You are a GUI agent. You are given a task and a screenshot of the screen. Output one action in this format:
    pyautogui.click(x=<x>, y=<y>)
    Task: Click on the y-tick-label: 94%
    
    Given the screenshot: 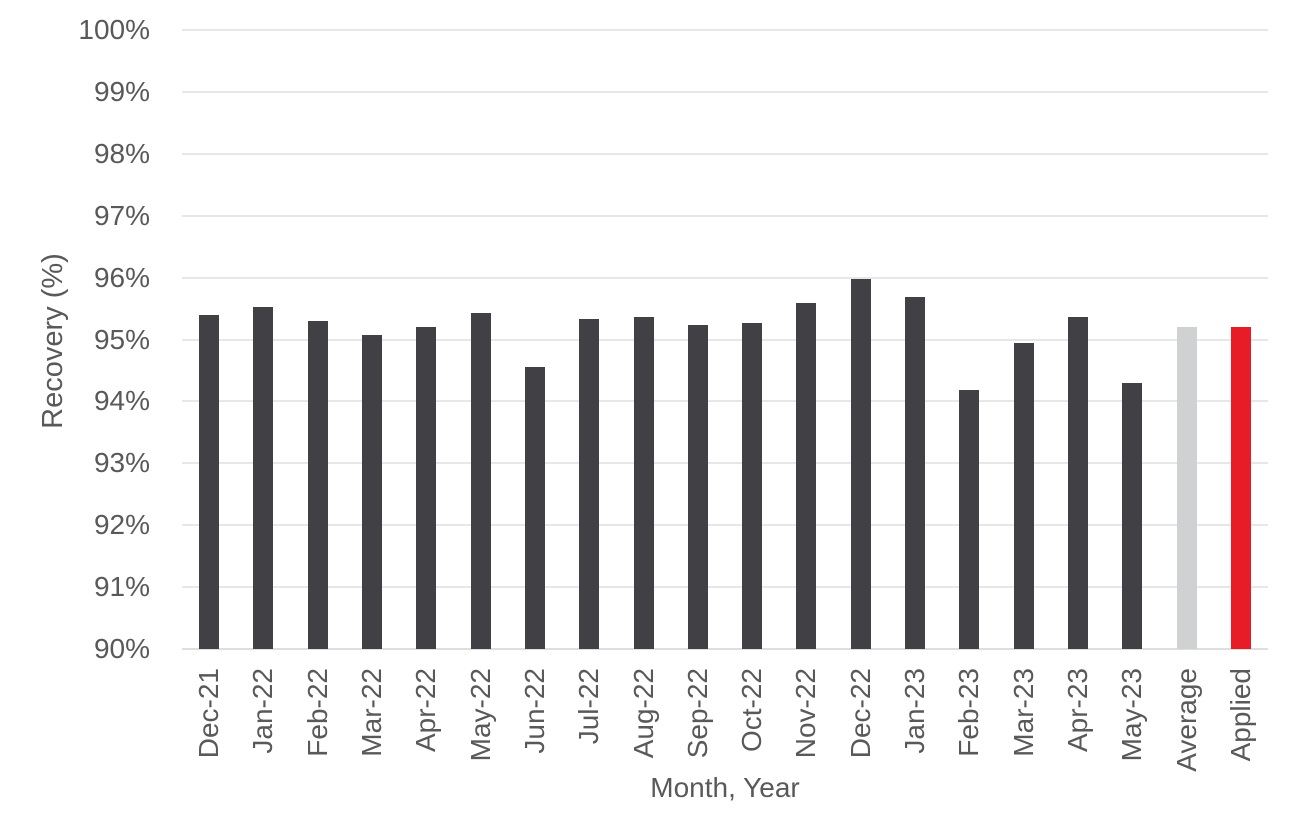 What is the action you would take?
    pyautogui.click(x=121, y=401)
    